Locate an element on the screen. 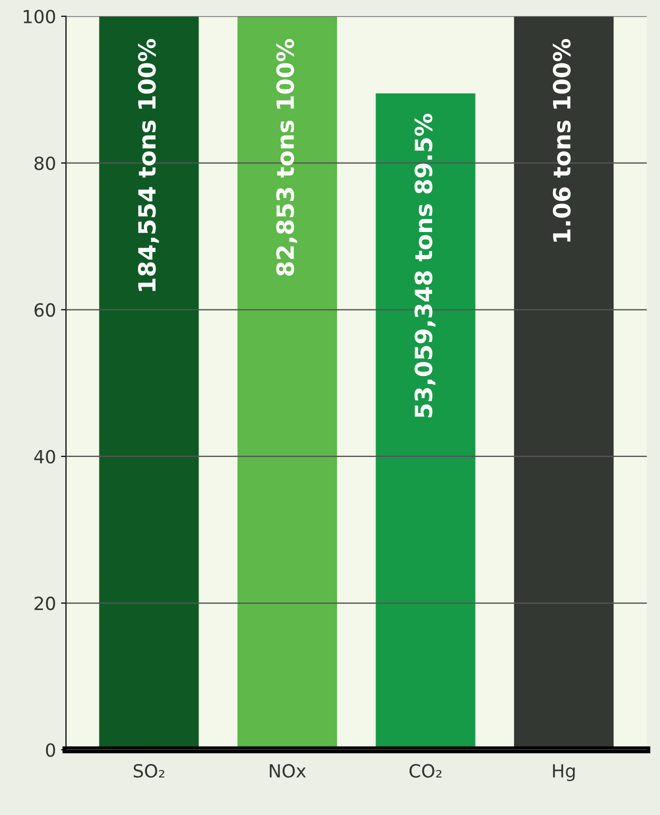 The height and width of the screenshot is (815, 660). y-tick-label: 40 is located at coordinates (45, 457).